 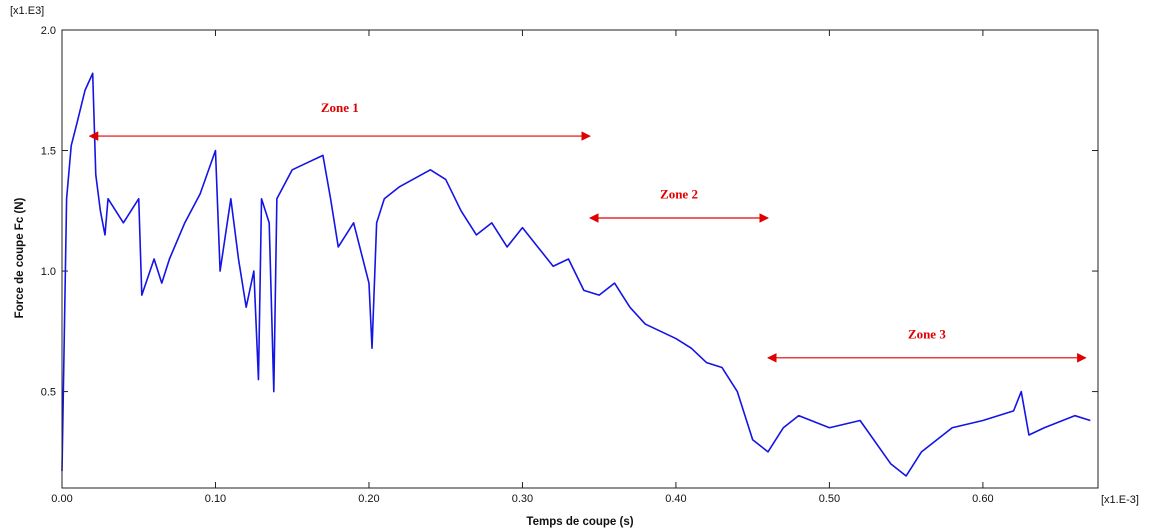 What do you see at coordinates (829, 499) in the screenshot?
I see `x-tick-label: 0.50` at bounding box center [829, 499].